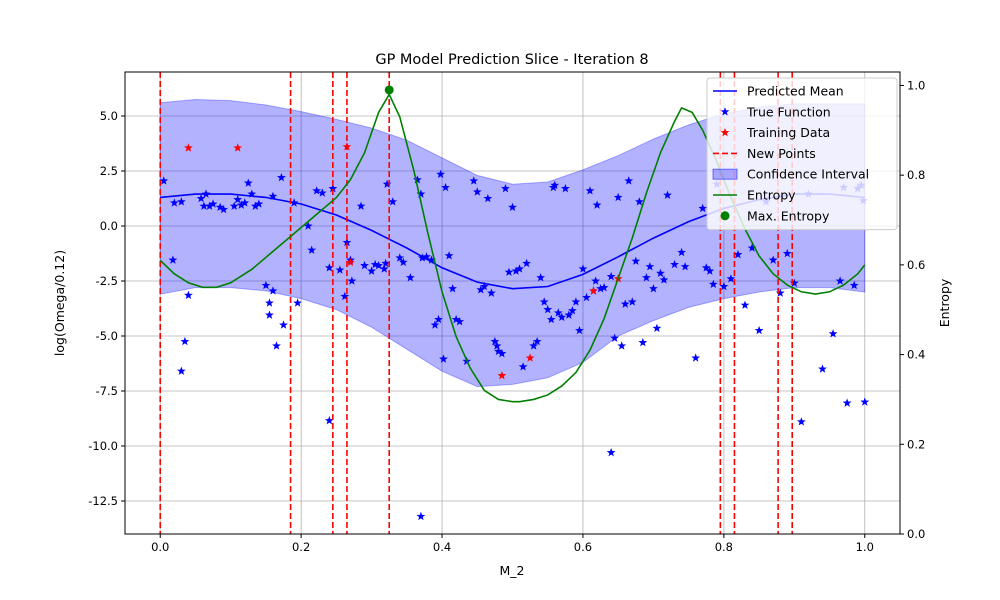  What do you see at coordinates (502, 375) in the screenshot?
I see `training-data-point` at bounding box center [502, 375].